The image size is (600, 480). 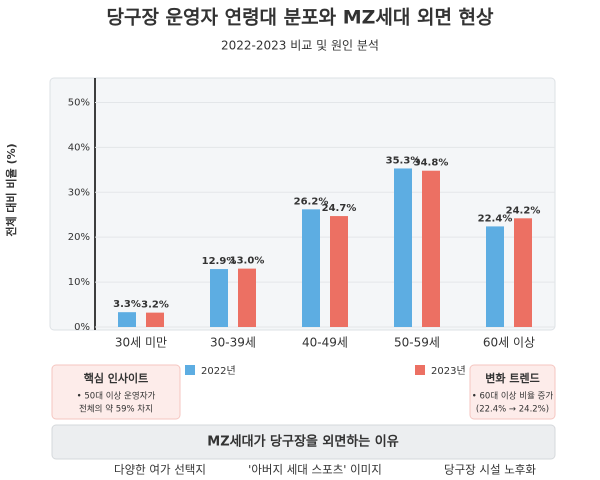 What do you see at coordinates (512, 378) in the screenshot?
I see `insight-title: 변화 트렌드` at bounding box center [512, 378].